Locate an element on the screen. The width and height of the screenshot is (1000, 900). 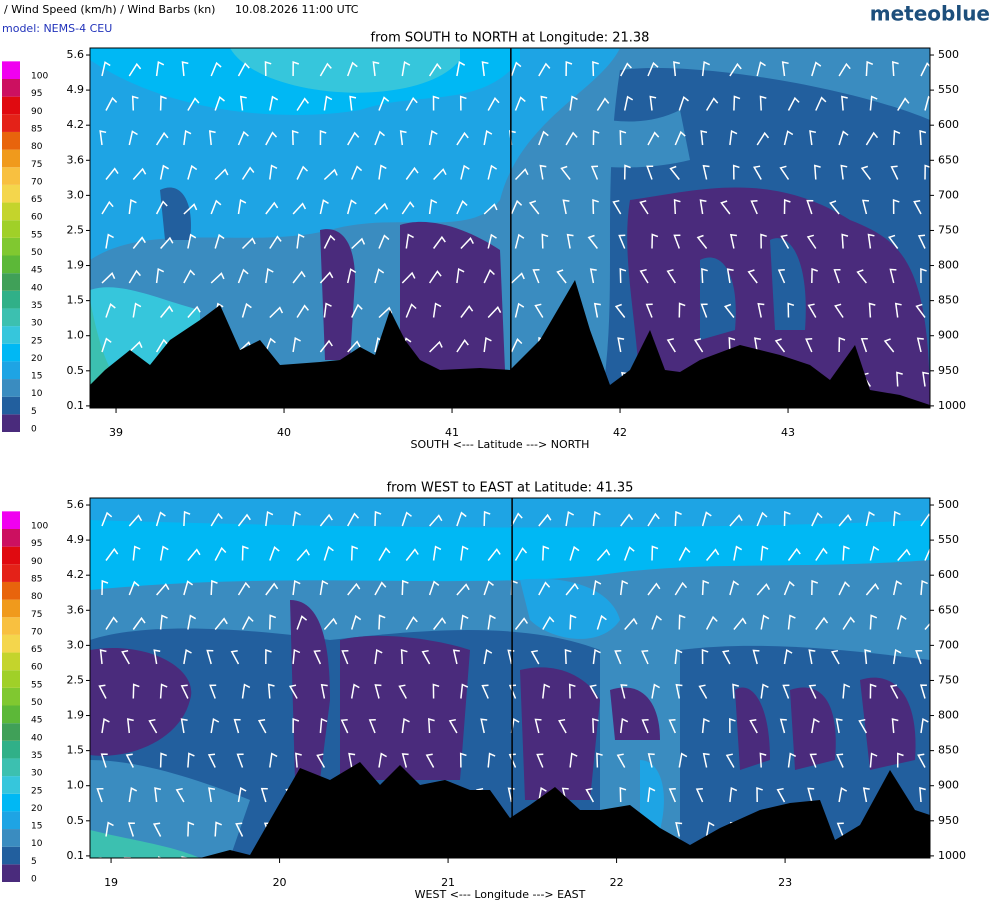
y-tick-label: 0.5 is located at coordinates (76, 820).